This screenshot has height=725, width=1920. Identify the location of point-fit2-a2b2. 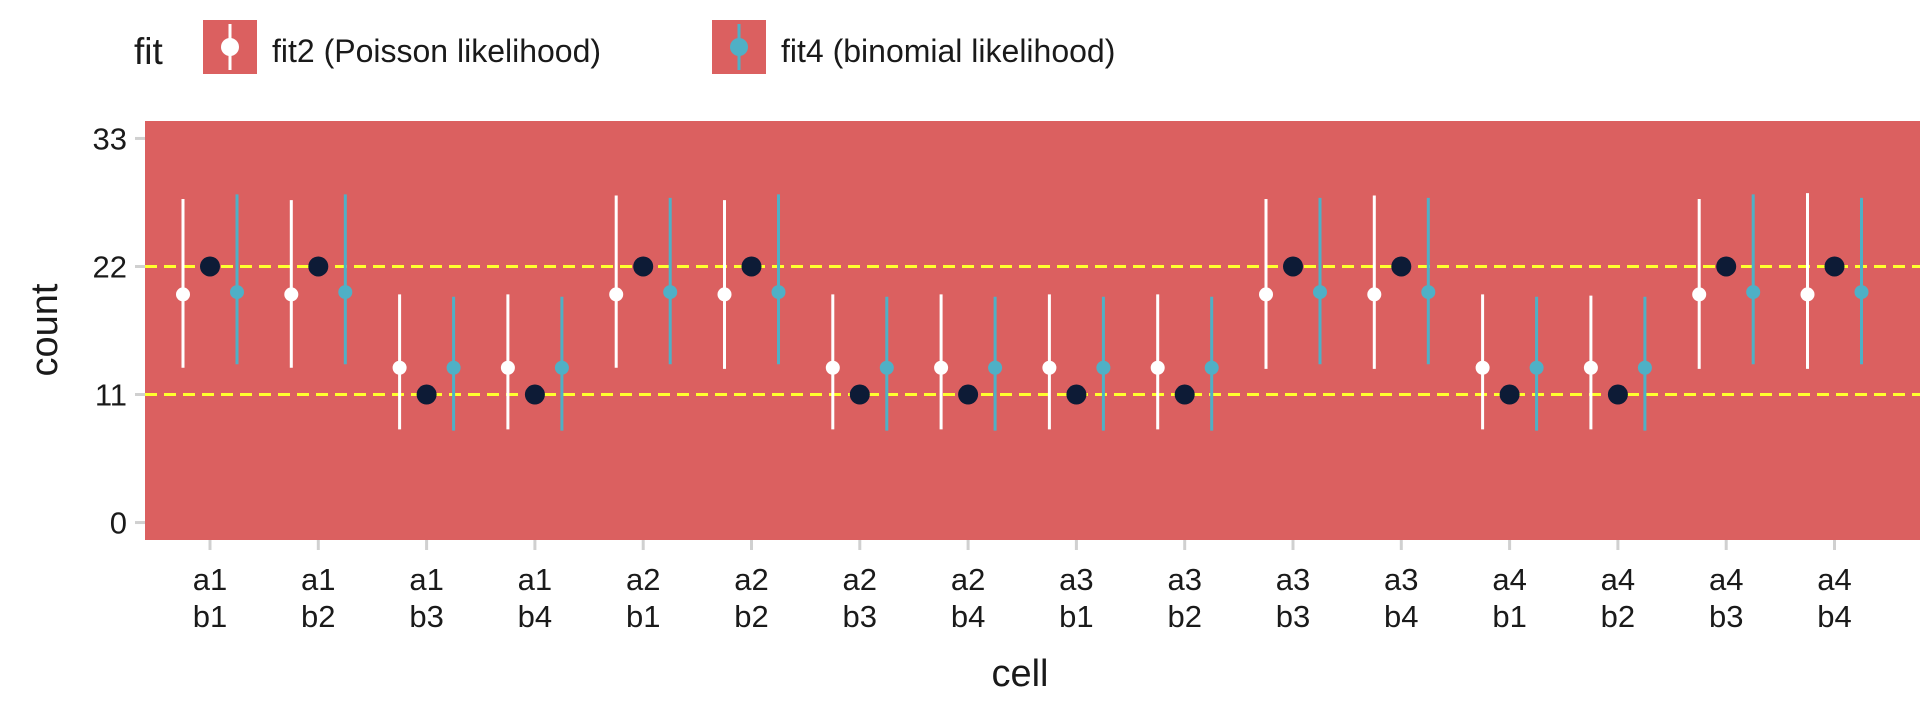
(724, 294).